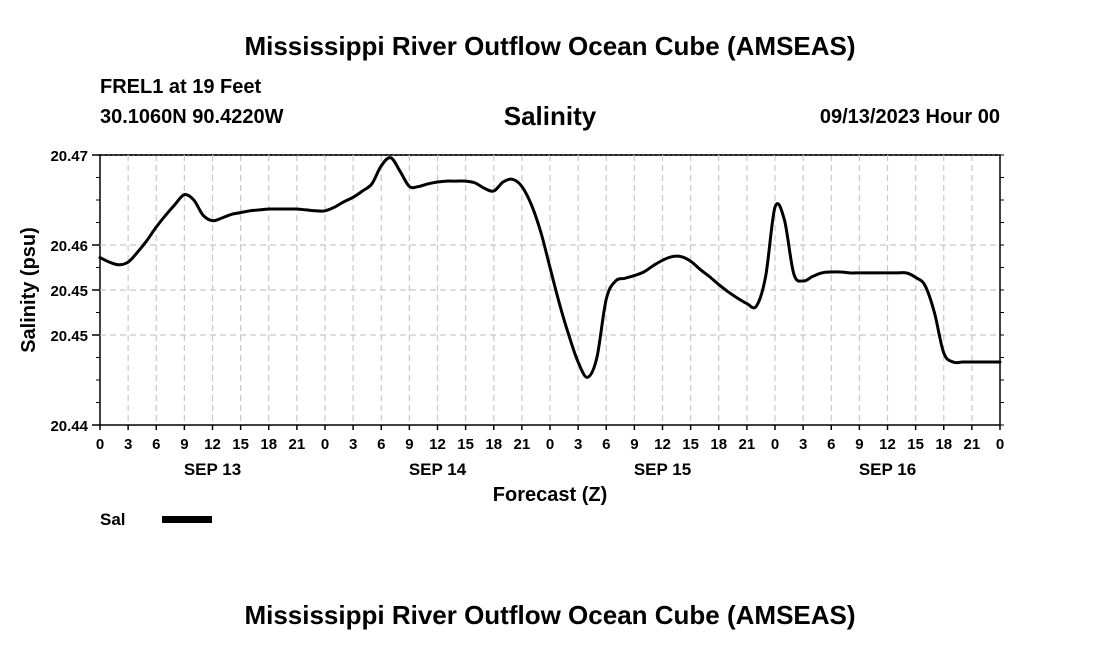 The image size is (1100, 650). What do you see at coordinates (69, 426) in the screenshot?
I see `y-tick-label: 20.44` at bounding box center [69, 426].